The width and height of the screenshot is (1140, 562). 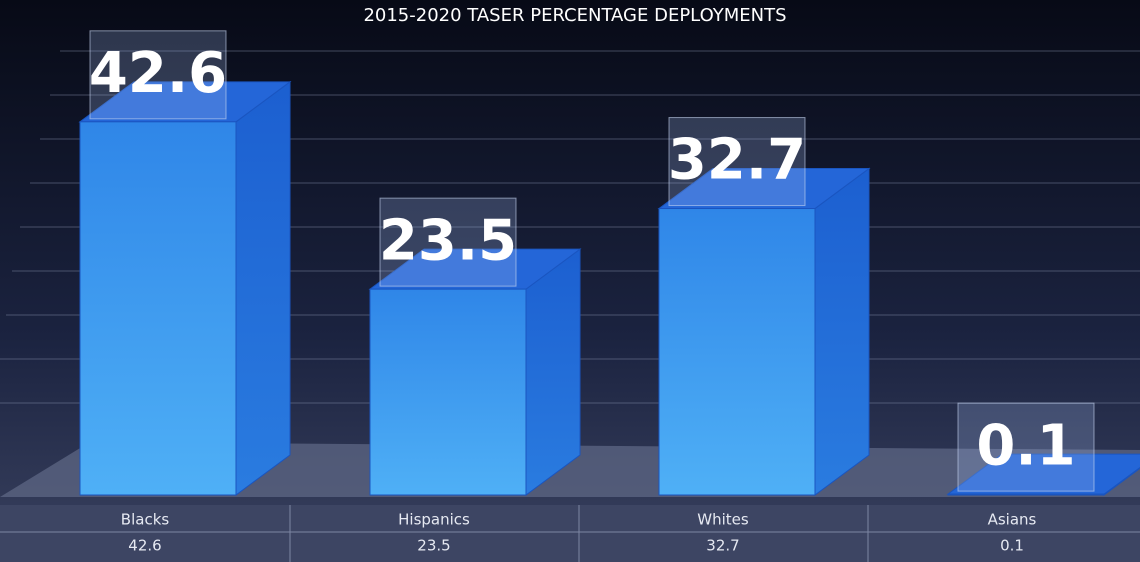 I want to click on x-tick-label: Blacks, so click(x=145, y=520).